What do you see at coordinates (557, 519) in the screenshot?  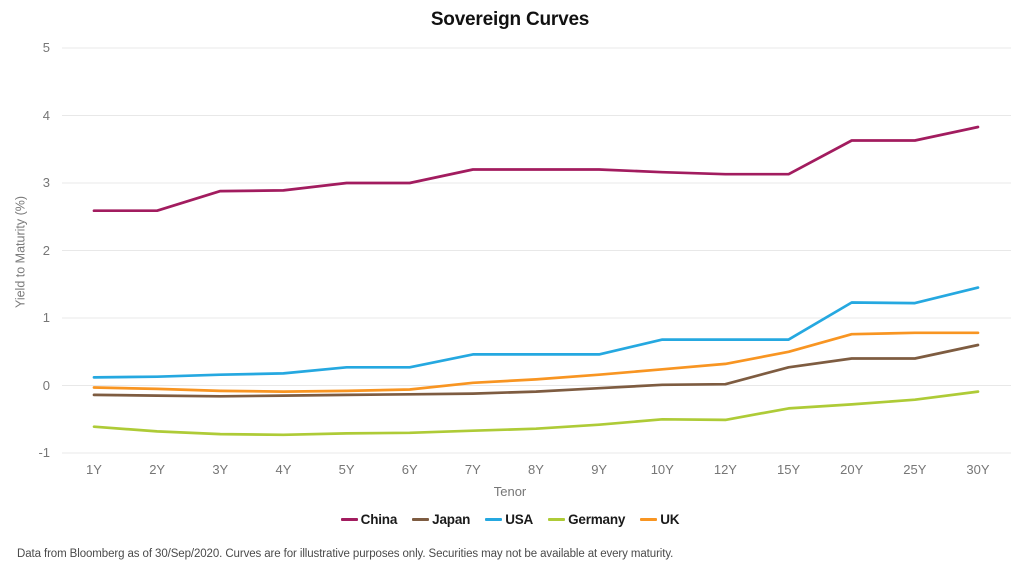 I see `legend-swatch-germany` at bounding box center [557, 519].